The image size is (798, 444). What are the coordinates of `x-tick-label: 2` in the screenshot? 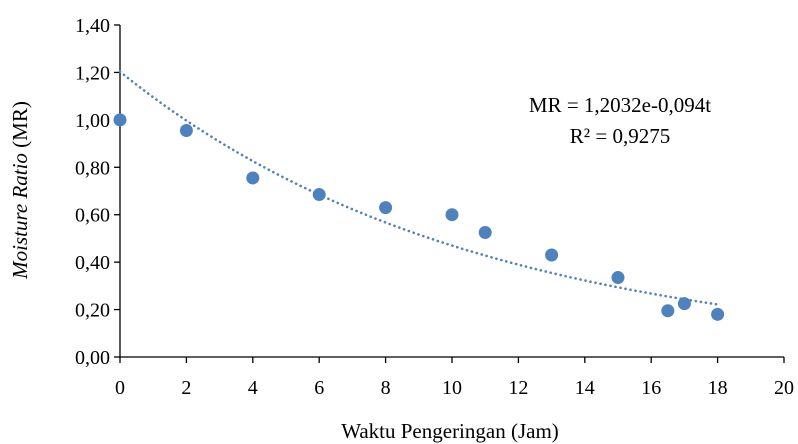 It's located at (186, 388).